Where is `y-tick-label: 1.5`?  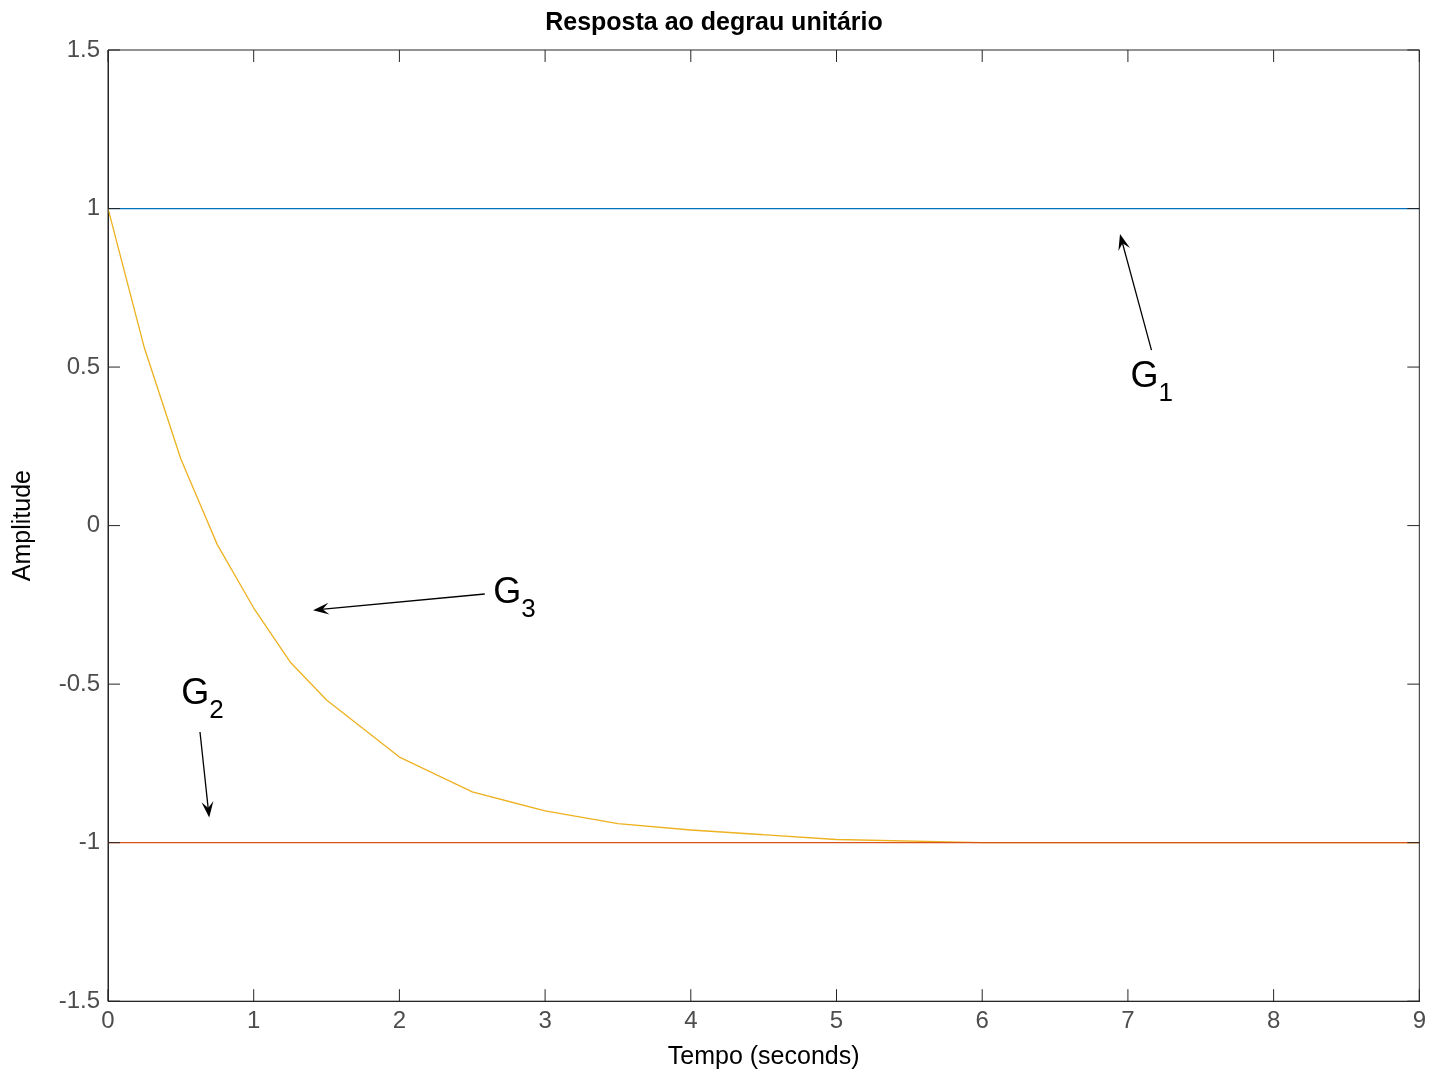 y-tick-label: 1.5 is located at coordinates (83, 48).